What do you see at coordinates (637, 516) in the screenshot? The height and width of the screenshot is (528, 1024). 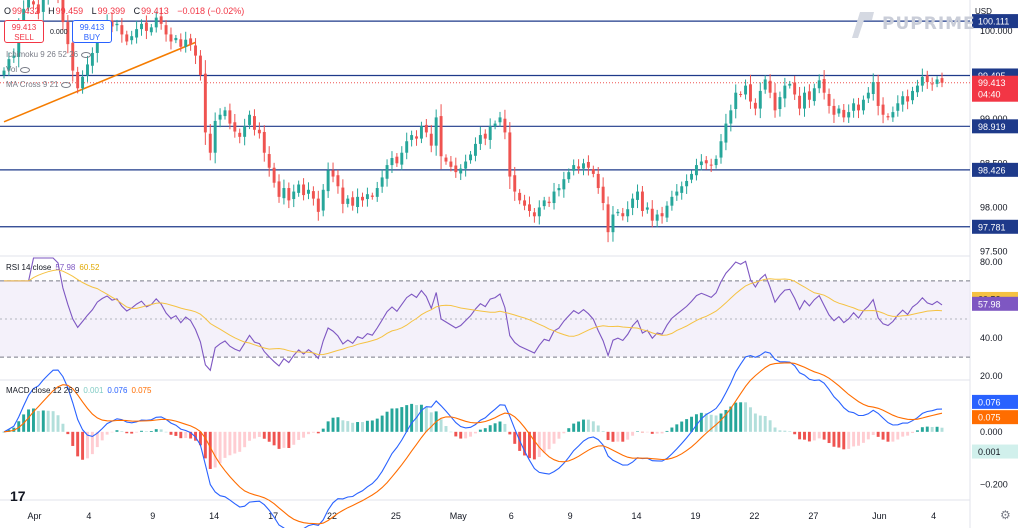 I see `x-tick-label: 14` at bounding box center [637, 516].